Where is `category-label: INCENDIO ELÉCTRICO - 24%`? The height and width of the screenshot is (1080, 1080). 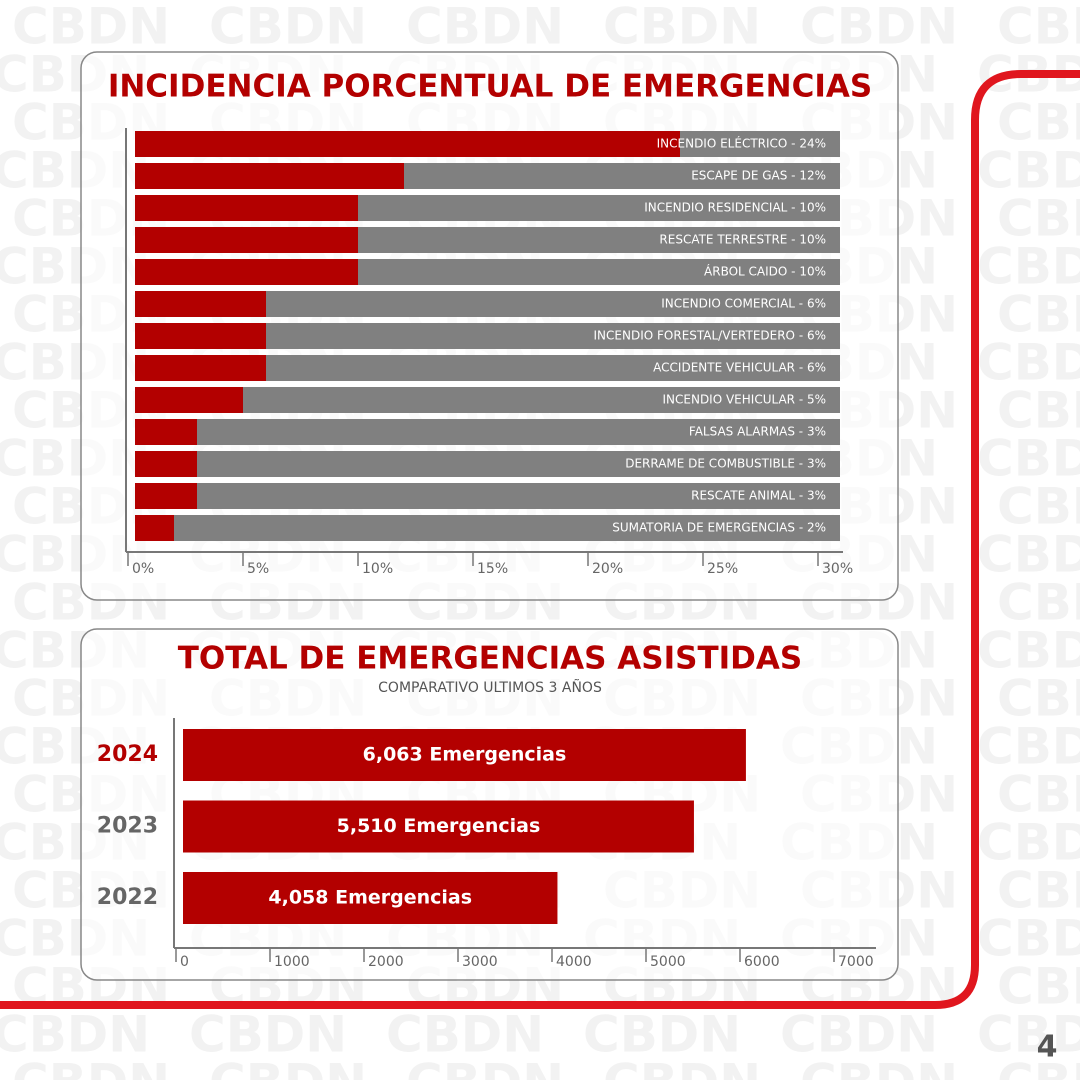 category-label: INCENDIO ELÉCTRICO - 24% is located at coordinates (741, 143).